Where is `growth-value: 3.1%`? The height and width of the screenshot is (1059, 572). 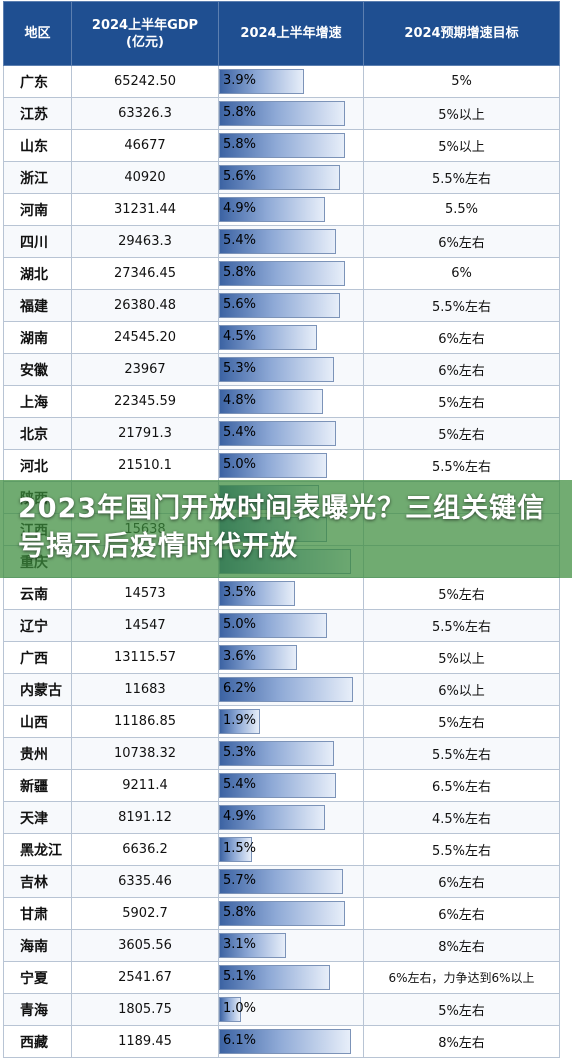
growth-value: 3.1% is located at coordinates (240, 944).